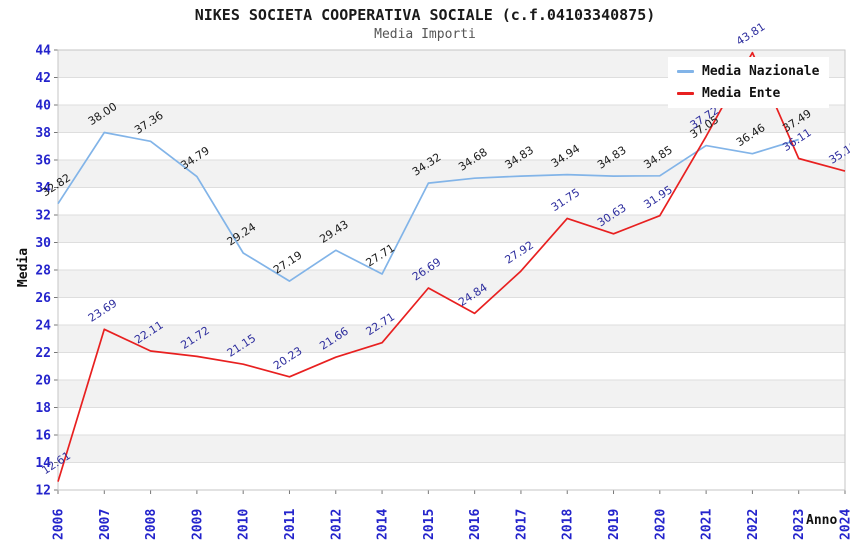 The height and width of the screenshot is (550, 850). What do you see at coordinates (380, 255) in the screenshot?
I see `series-point-label: 27.71` at bounding box center [380, 255].